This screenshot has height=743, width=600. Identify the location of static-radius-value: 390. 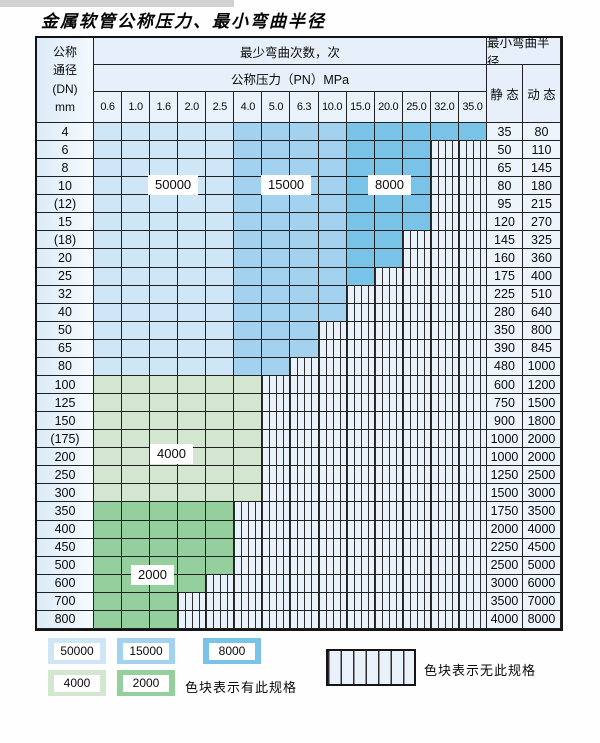
(504, 348).